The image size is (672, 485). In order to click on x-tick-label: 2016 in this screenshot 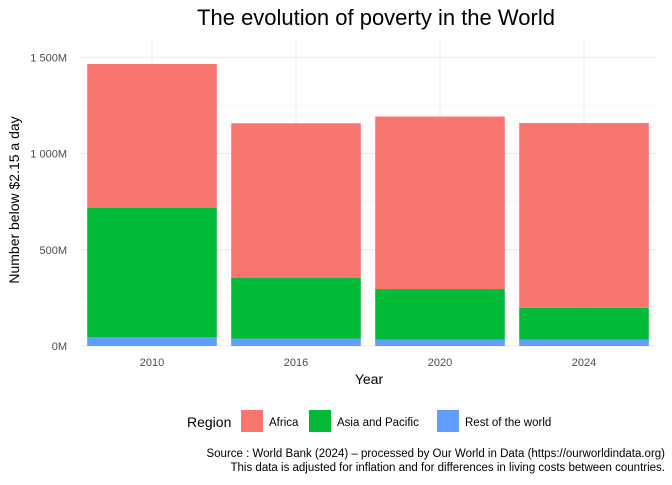, I will do `click(296, 363)`.